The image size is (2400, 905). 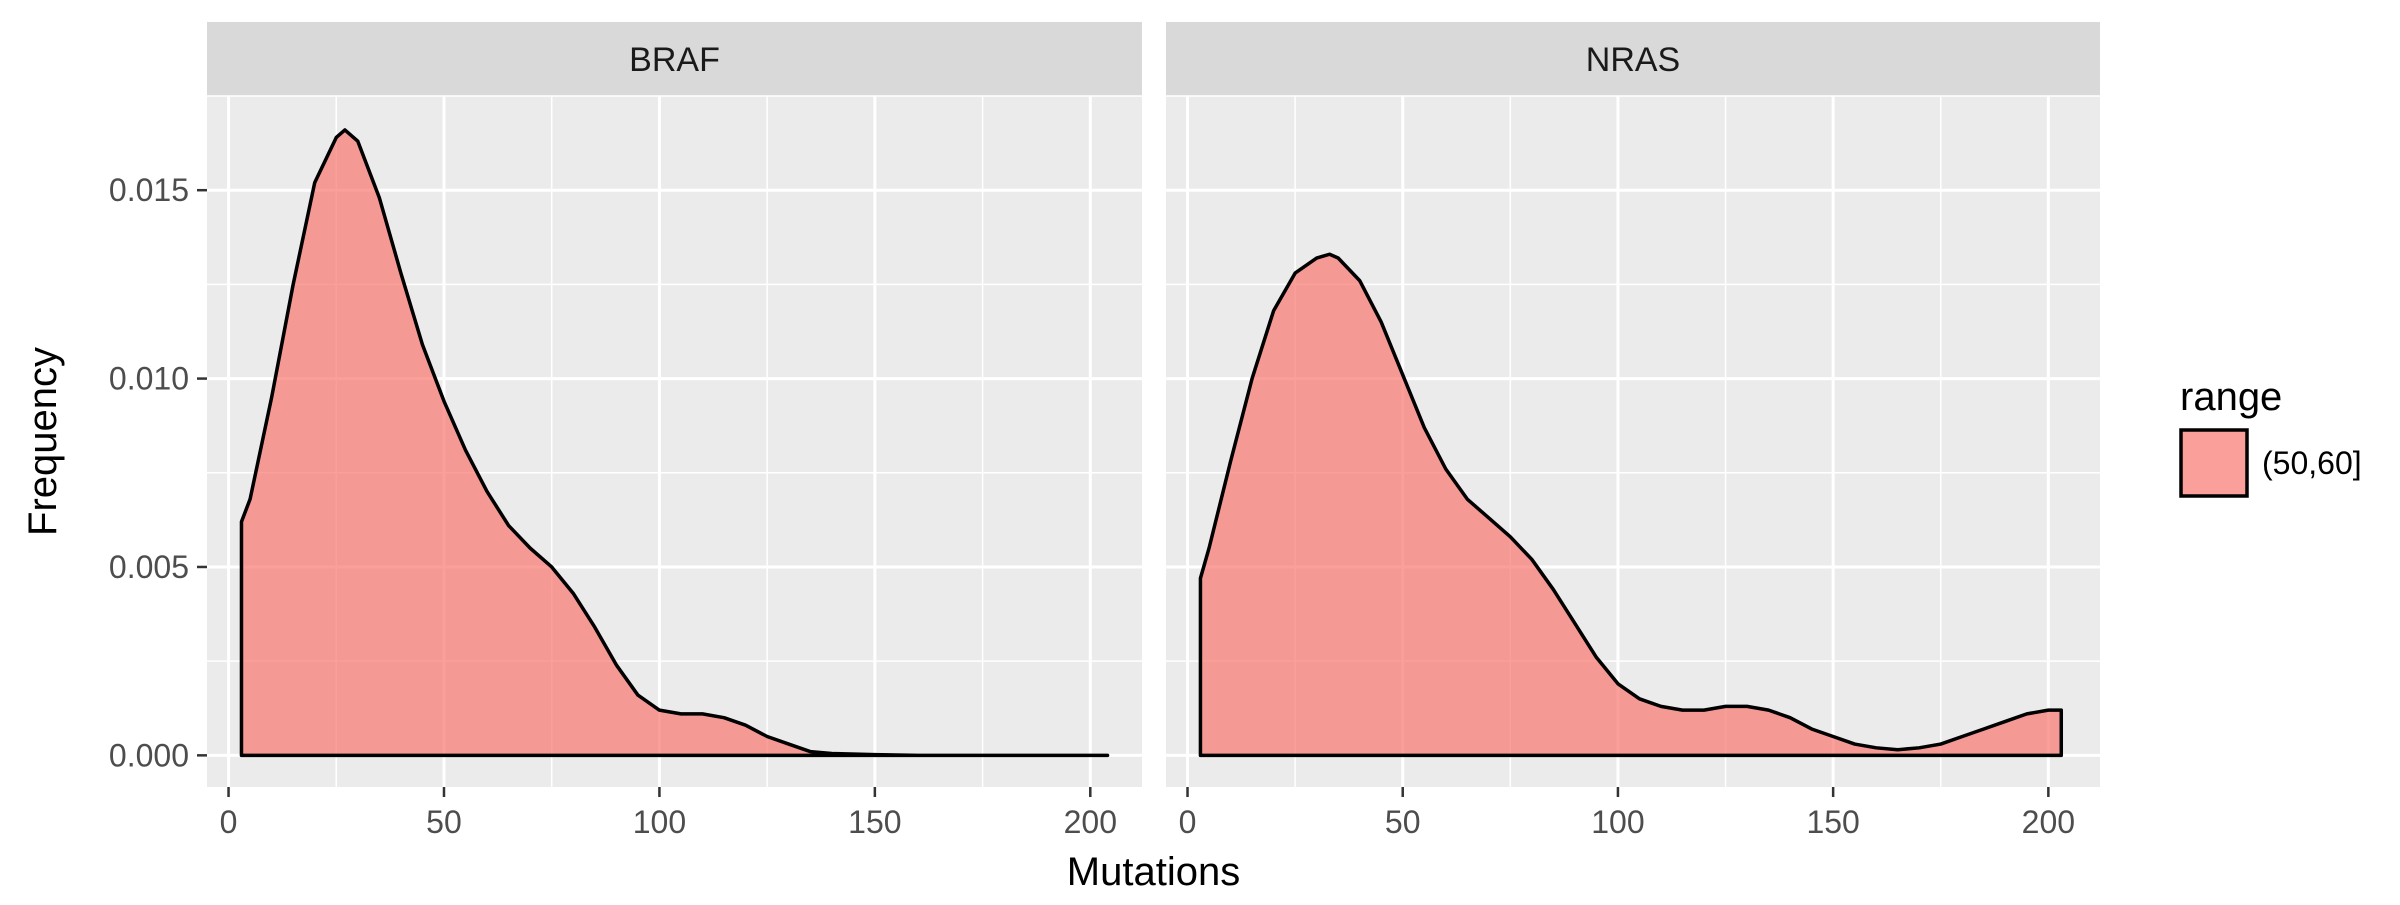 What do you see at coordinates (2231, 397) in the screenshot?
I see `legend-title: range` at bounding box center [2231, 397].